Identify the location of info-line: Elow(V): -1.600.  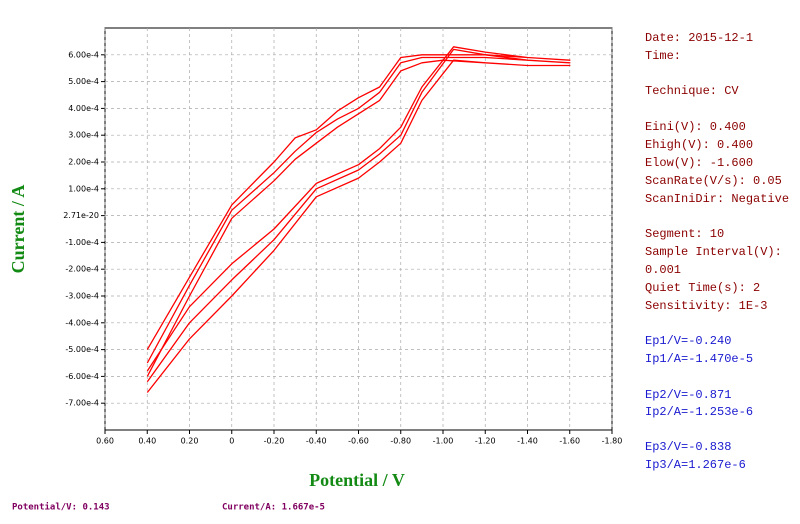
(699, 163).